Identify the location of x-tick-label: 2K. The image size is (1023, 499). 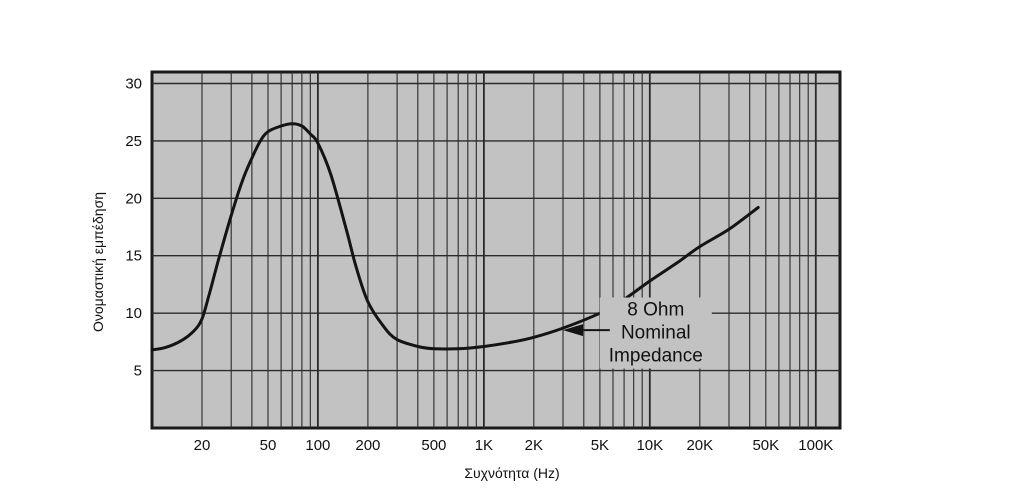
(534, 445).